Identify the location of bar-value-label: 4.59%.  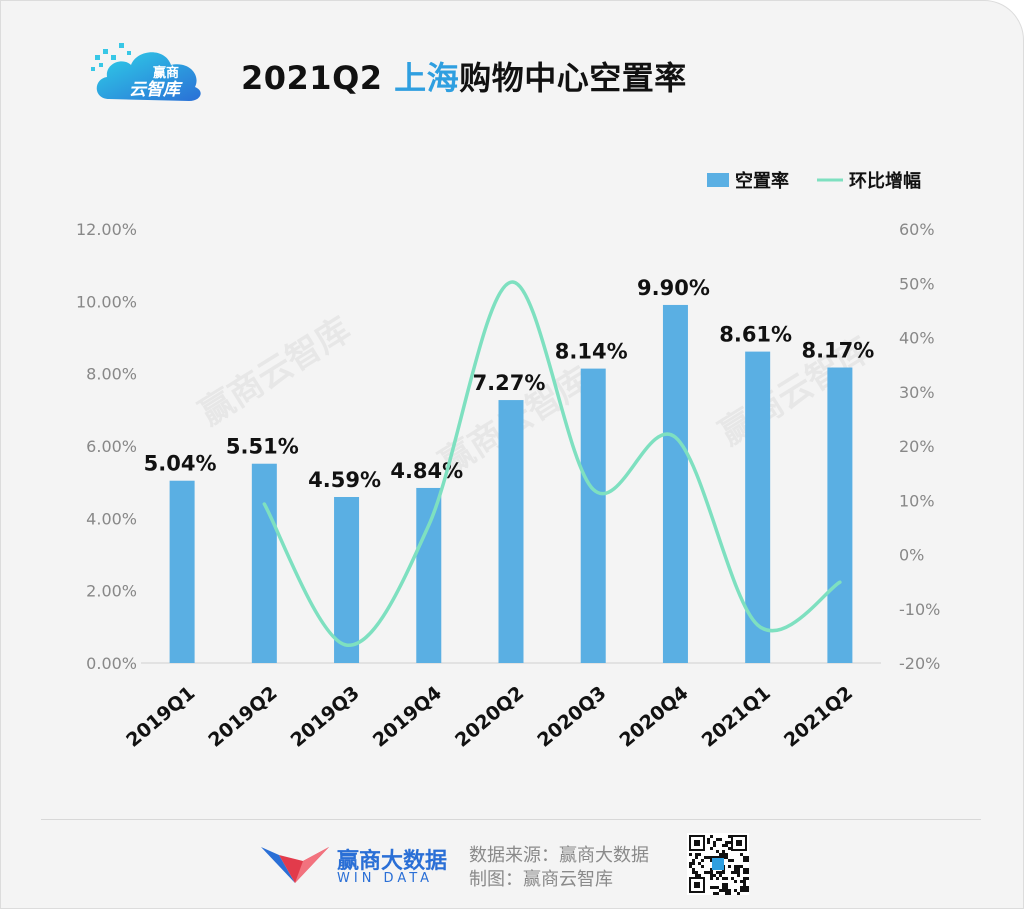
(344, 480).